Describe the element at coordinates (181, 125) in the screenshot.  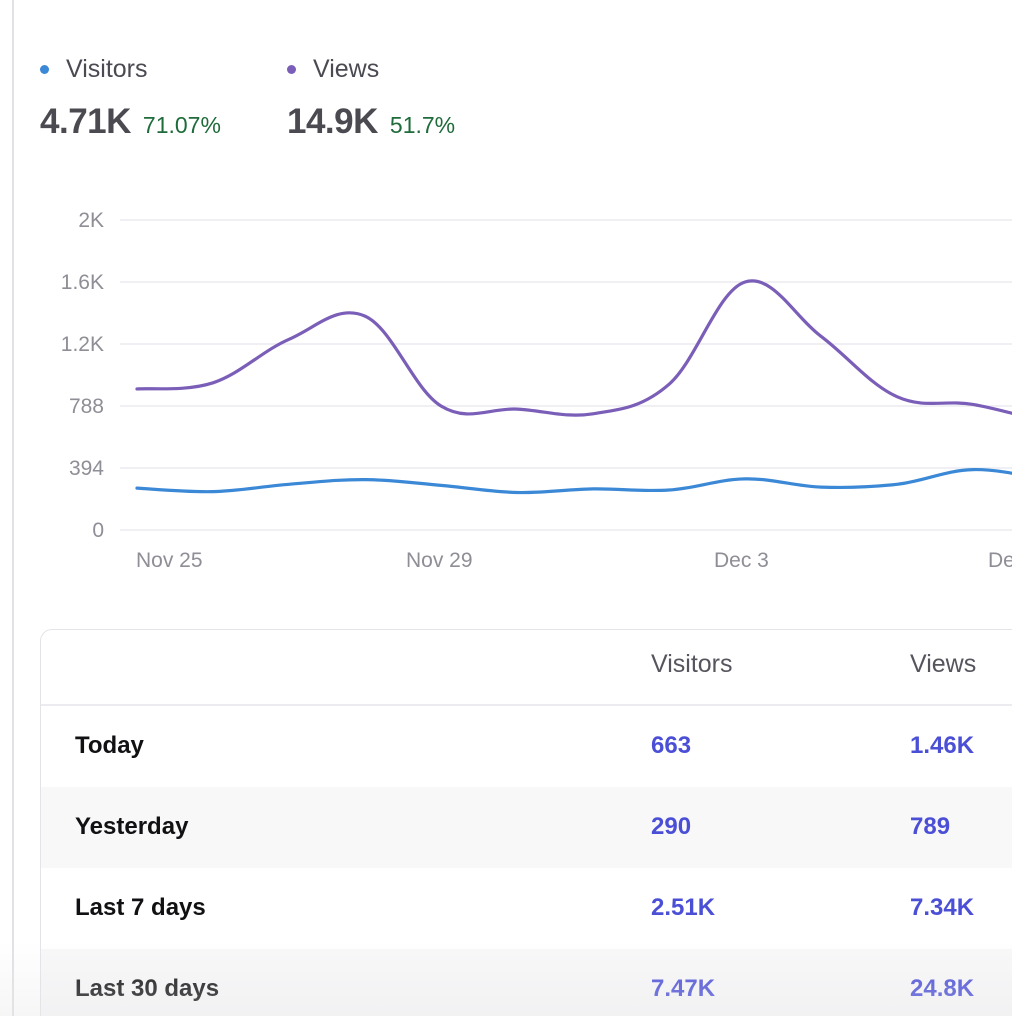
I see `visitors-change: 71.07%` at that location.